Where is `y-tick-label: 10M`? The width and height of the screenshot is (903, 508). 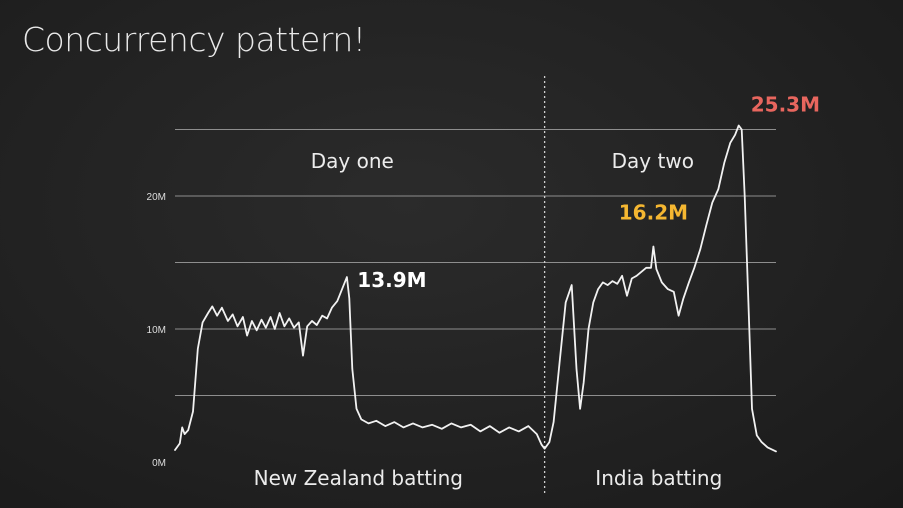 y-tick-label: 10M is located at coordinates (156, 330).